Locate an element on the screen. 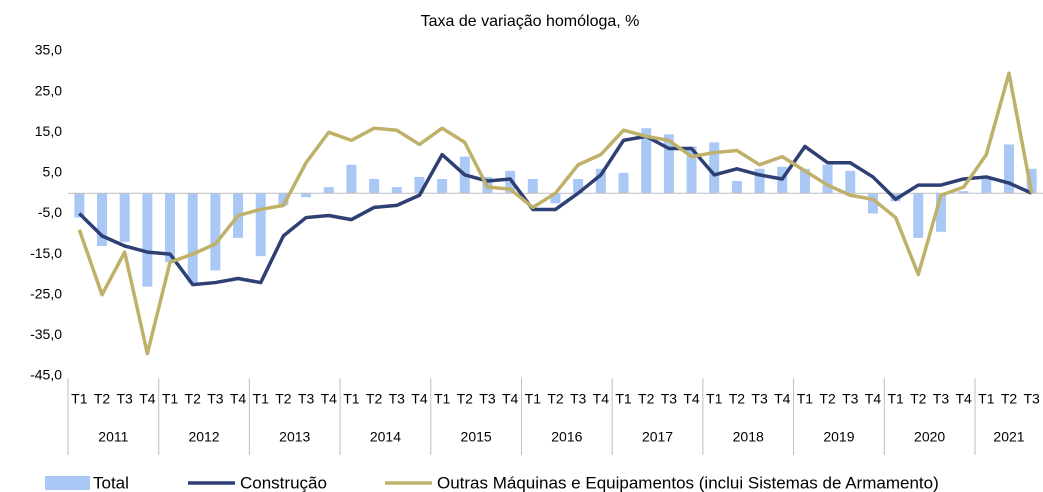 The image size is (1043, 492). x-group-label: 2017 is located at coordinates (657, 437).